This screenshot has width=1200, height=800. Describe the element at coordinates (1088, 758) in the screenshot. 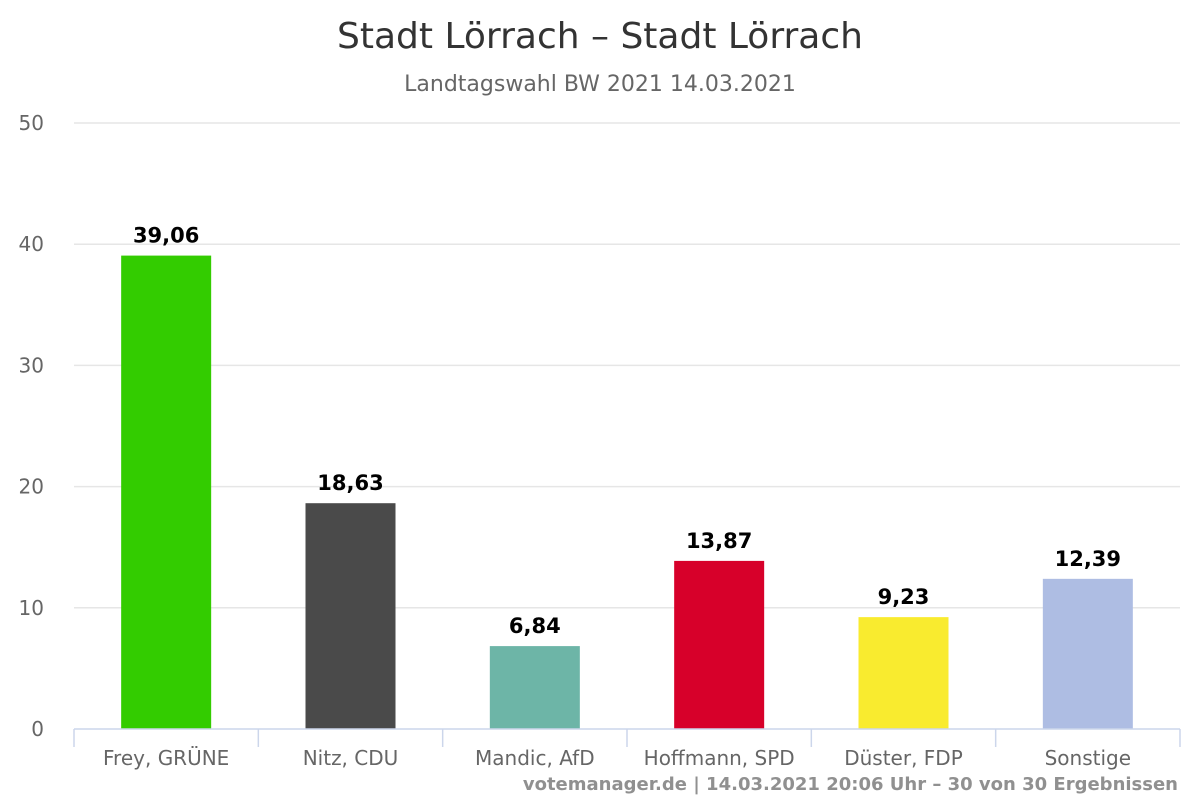

I see `x-tick-label: Sonstige` at that location.